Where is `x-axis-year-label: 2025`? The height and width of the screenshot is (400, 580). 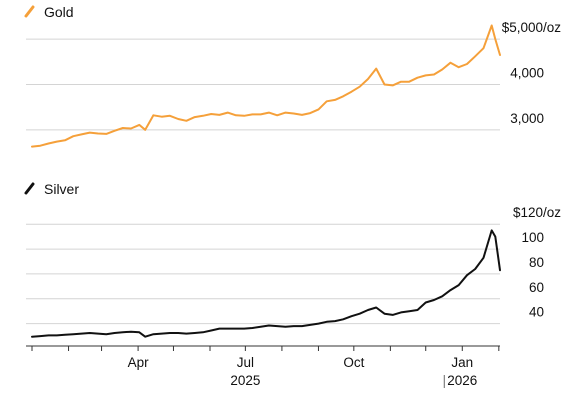 x-axis-year-label: 2025 is located at coordinates (245, 380).